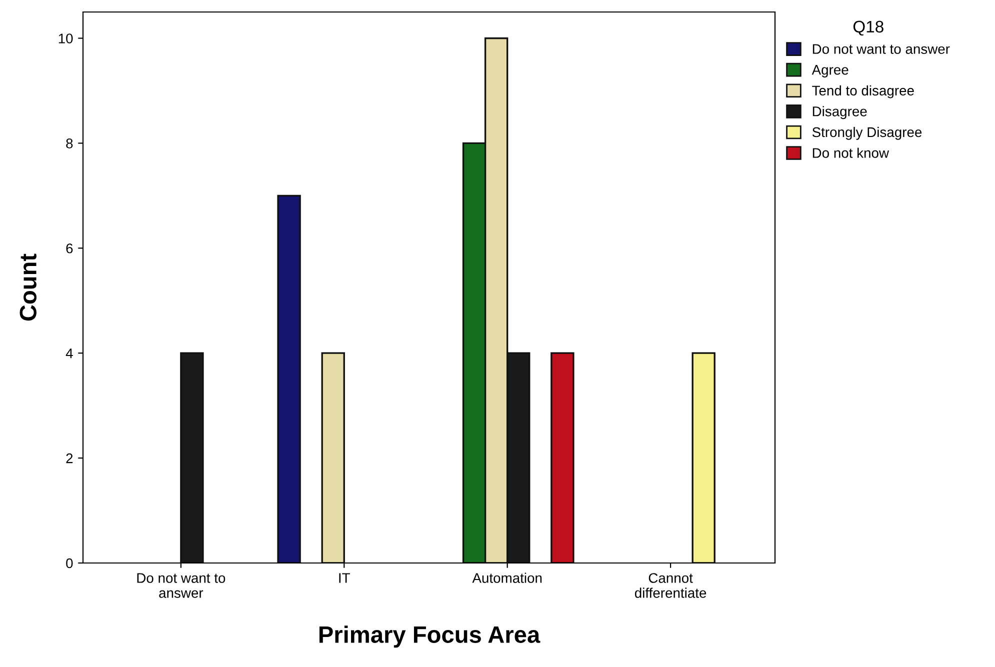 The image size is (995, 667). Describe the element at coordinates (28, 287) in the screenshot. I see `y-axis-title: Count` at that location.